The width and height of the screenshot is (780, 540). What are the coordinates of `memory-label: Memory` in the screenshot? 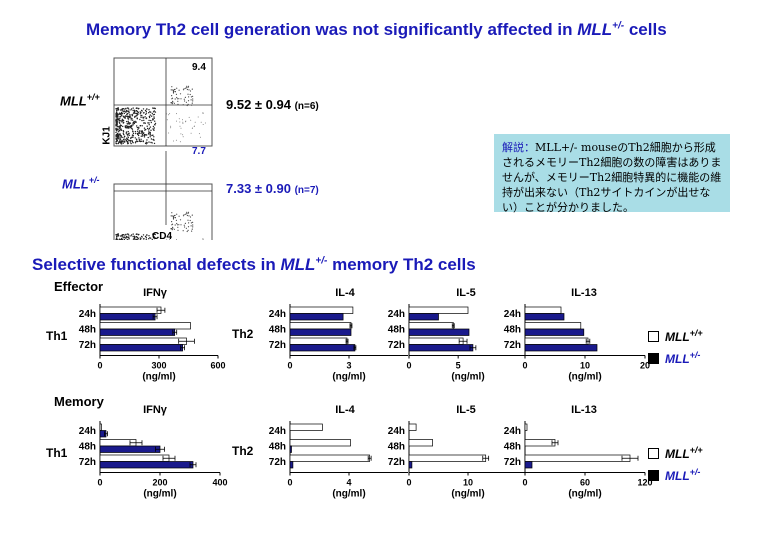 It's located at (79, 401).